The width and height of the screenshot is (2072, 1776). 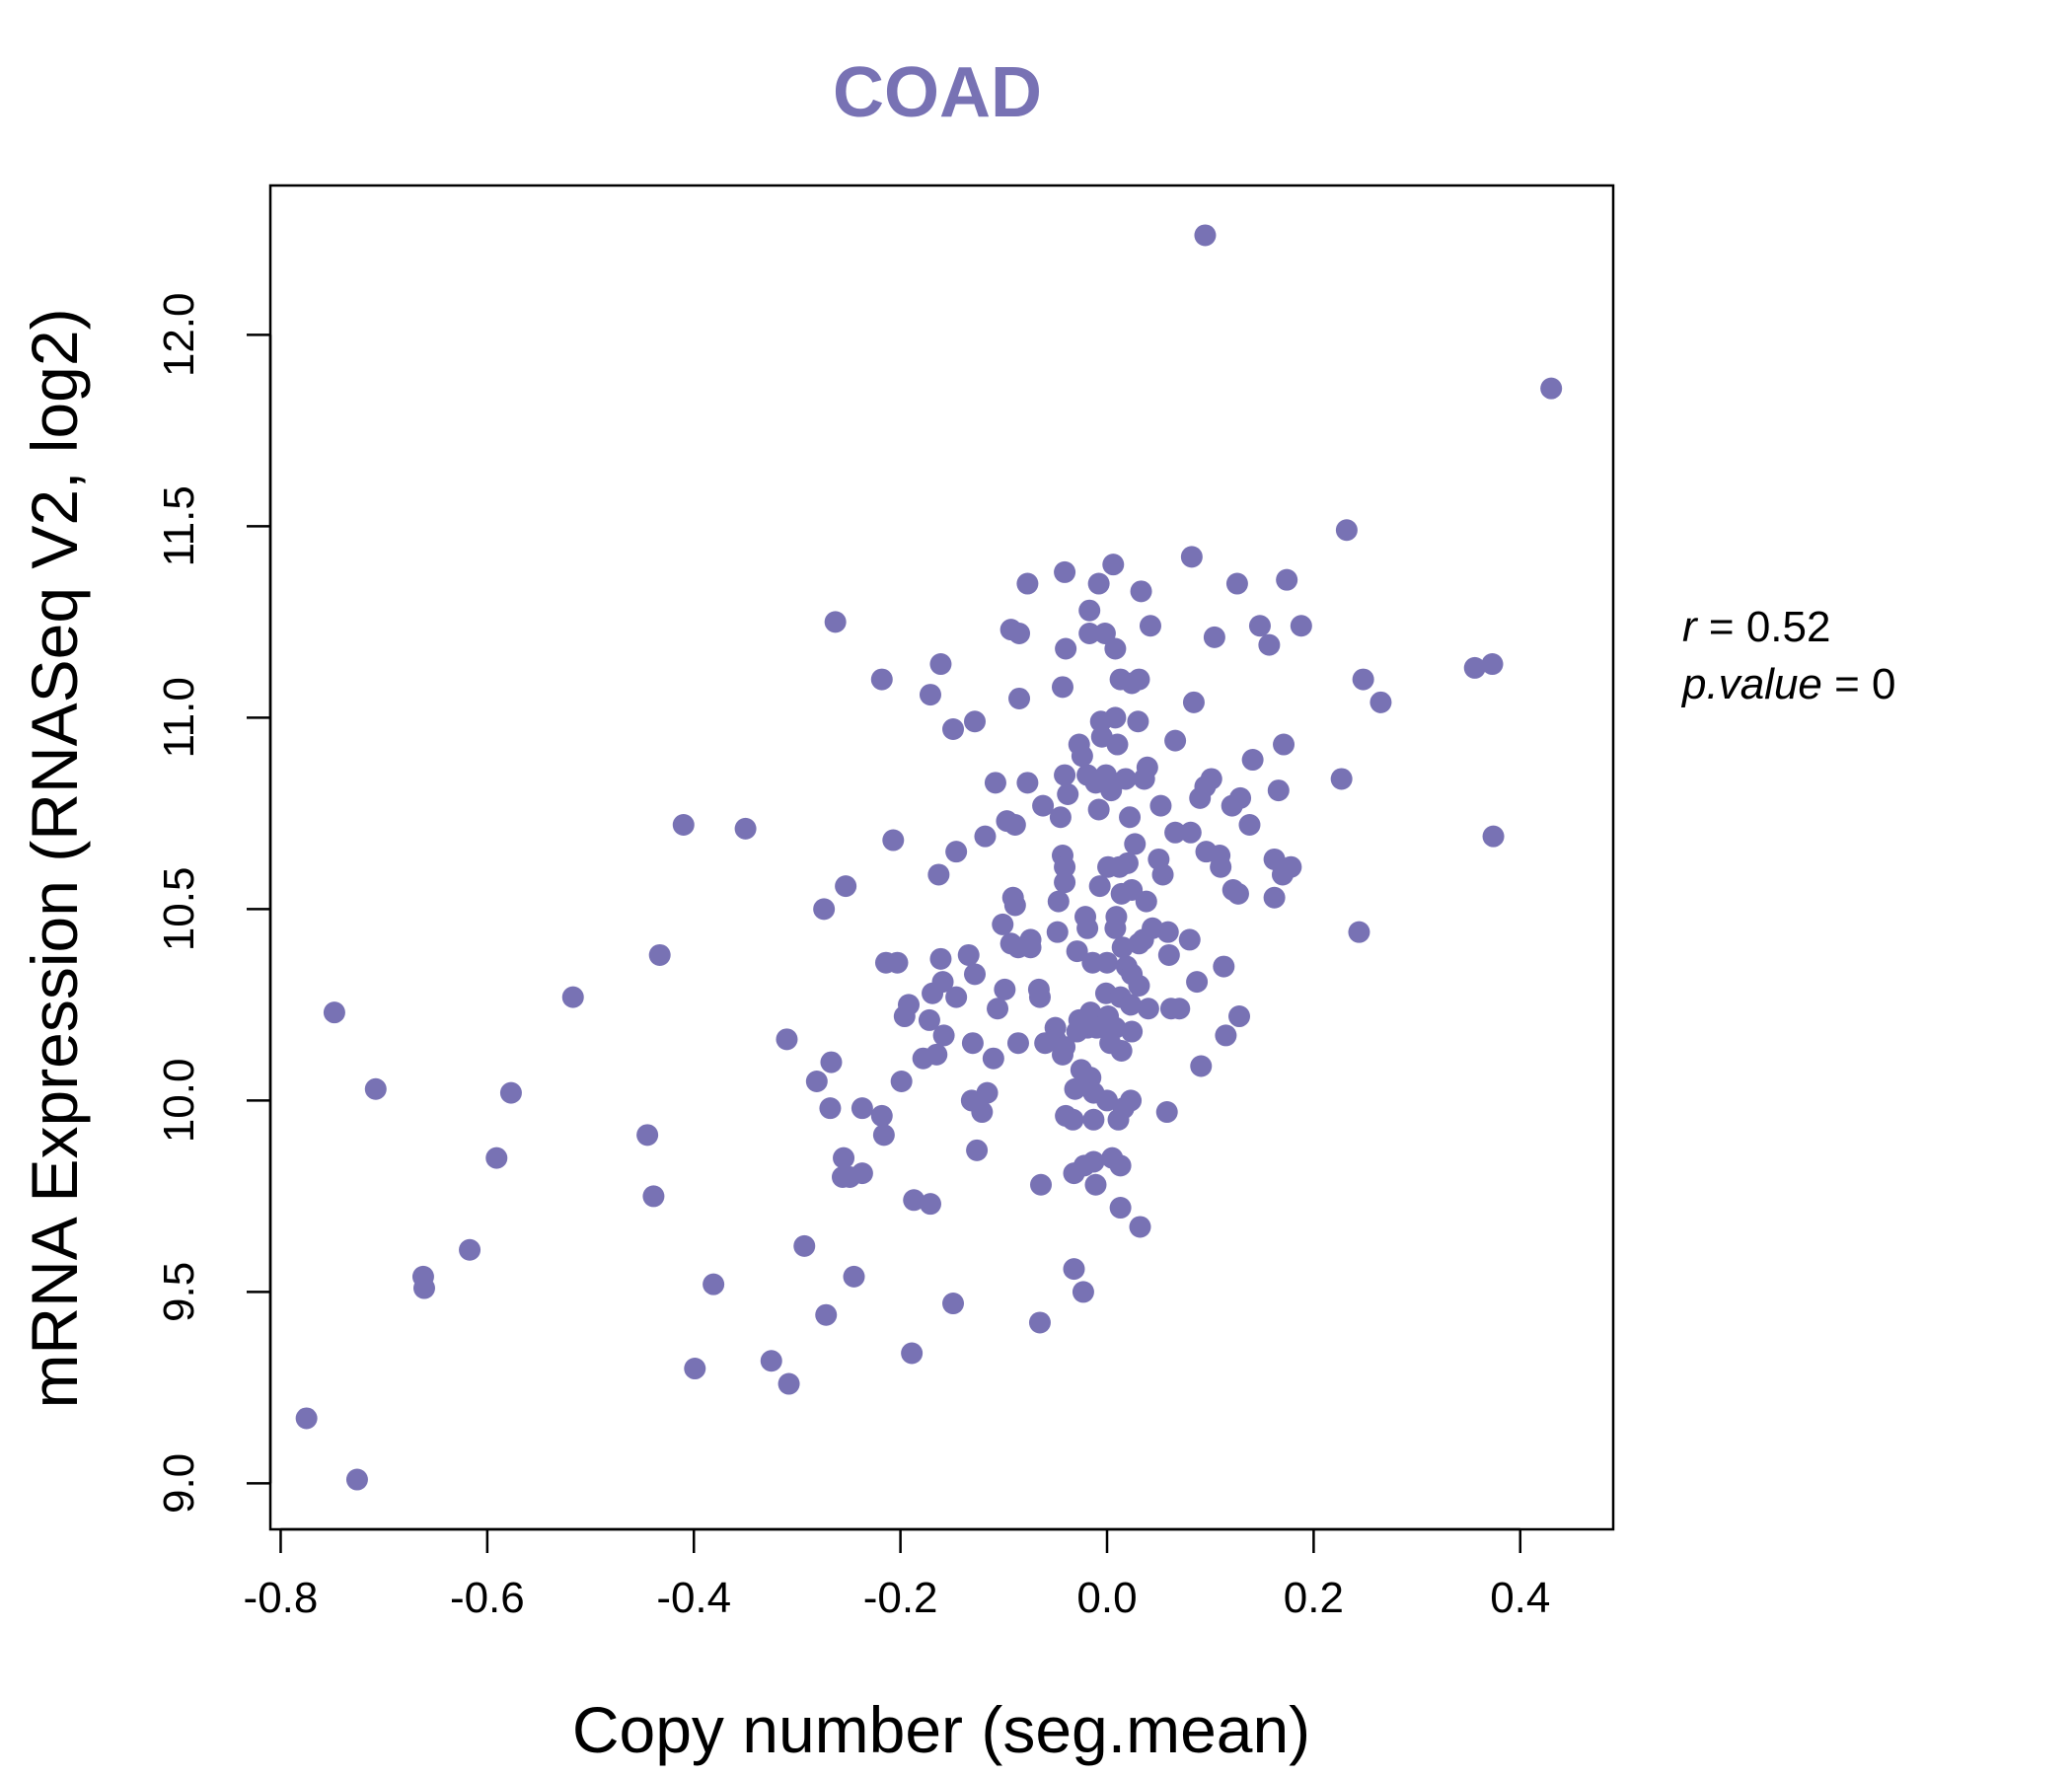 I want to click on r-label: r, so click(x=1691, y=627).